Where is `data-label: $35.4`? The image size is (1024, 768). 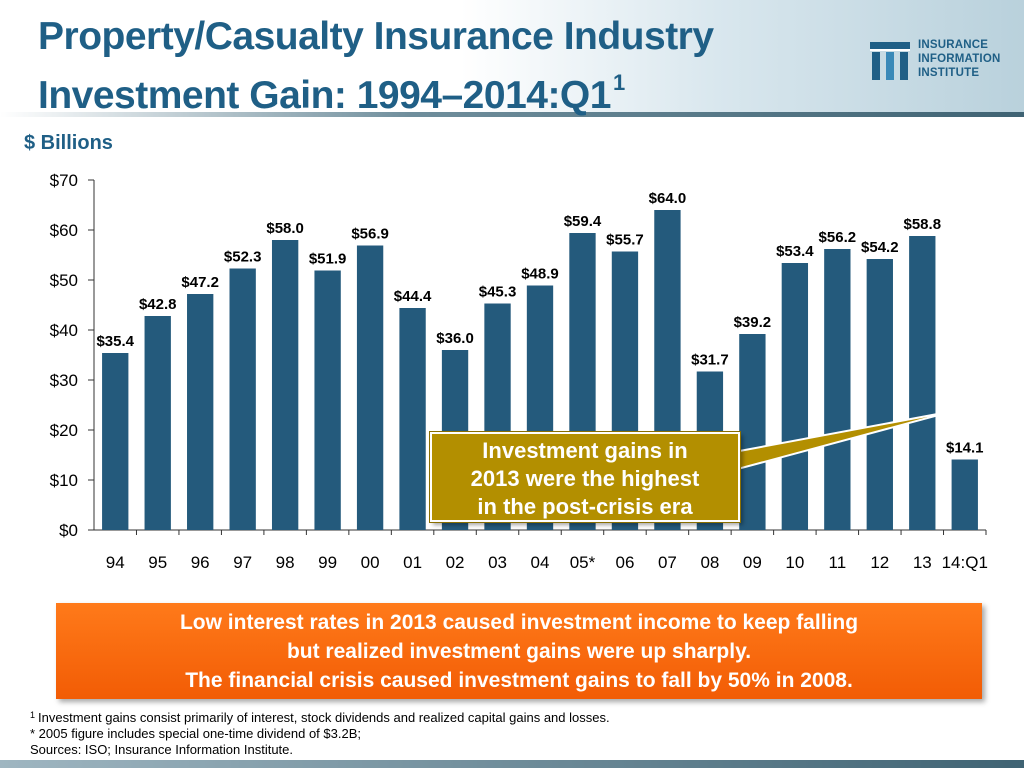 data-label: $35.4 is located at coordinates (115, 341).